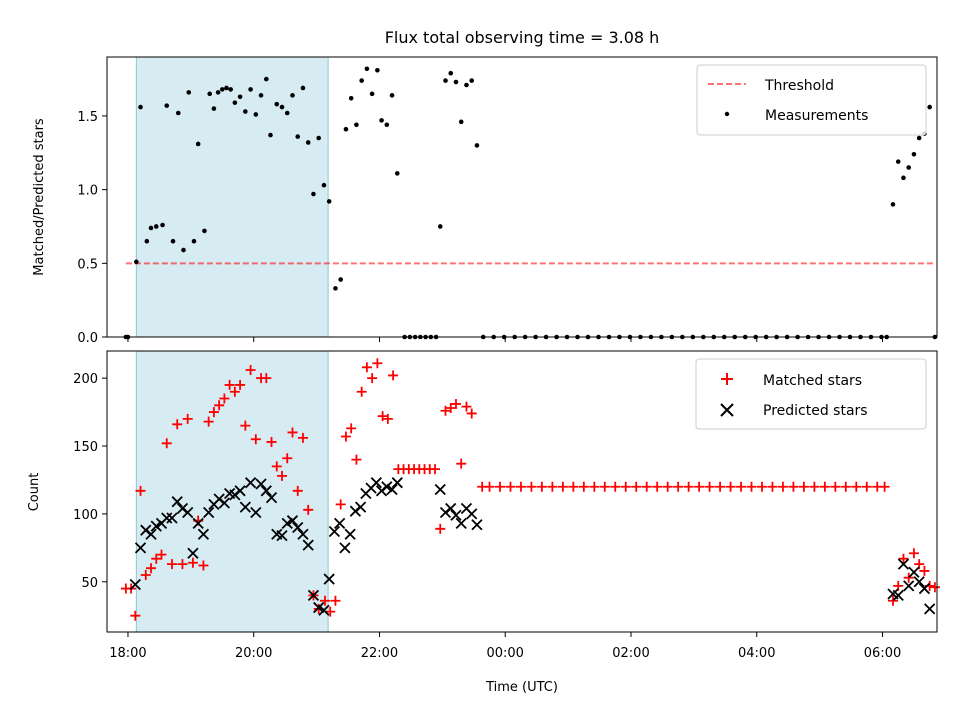 Image resolution: width=960 pixels, height=720 pixels. I want to click on y-tick-label: 0.0, so click(87, 338).